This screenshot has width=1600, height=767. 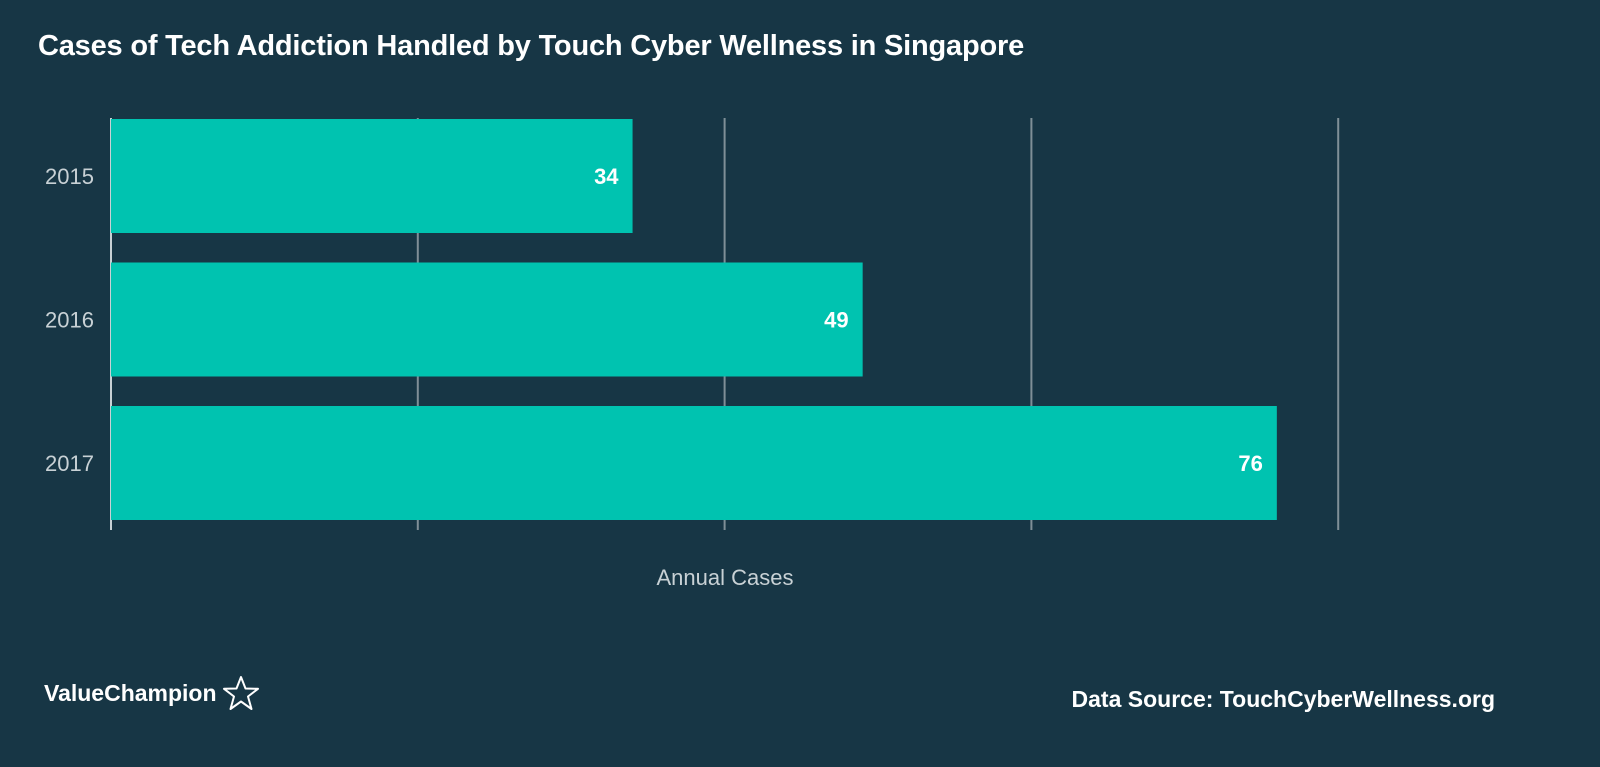 What do you see at coordinates (1283, 699) in the screenshot?
I see `data-source: Data Source: TouchCyberWellness.org` at bounding box center [1283, 699].